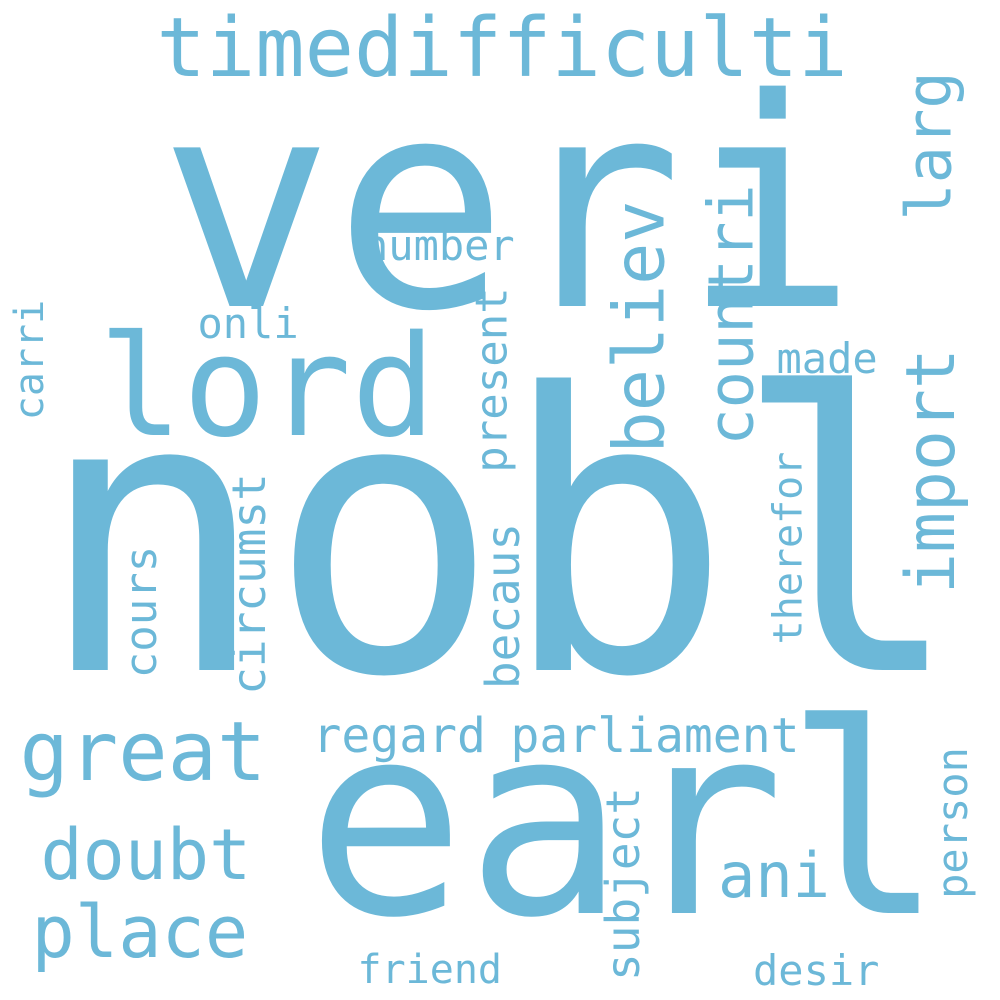 Image resolution: width=1000 pixels, height=1000 pixels. I want to click on word-great: great, so click(143, 752).